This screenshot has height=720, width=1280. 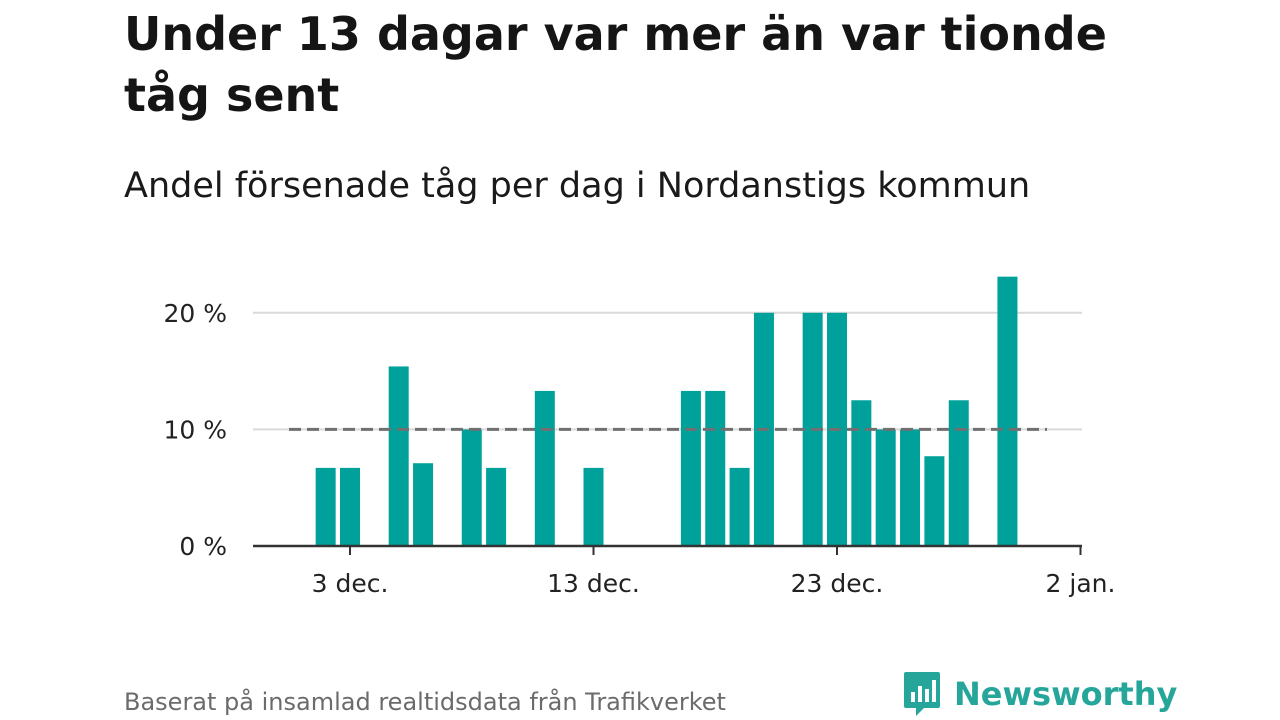 I want to click on y-tick-label: 10 %, so click(x=195, y=429).